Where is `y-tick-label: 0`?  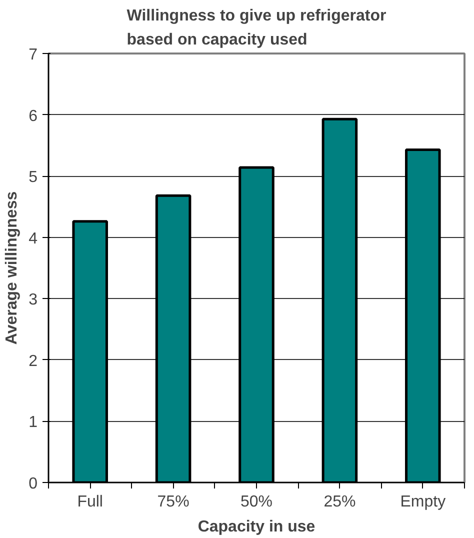 y-tick-label: 0 is located at coordinates (33, 484).